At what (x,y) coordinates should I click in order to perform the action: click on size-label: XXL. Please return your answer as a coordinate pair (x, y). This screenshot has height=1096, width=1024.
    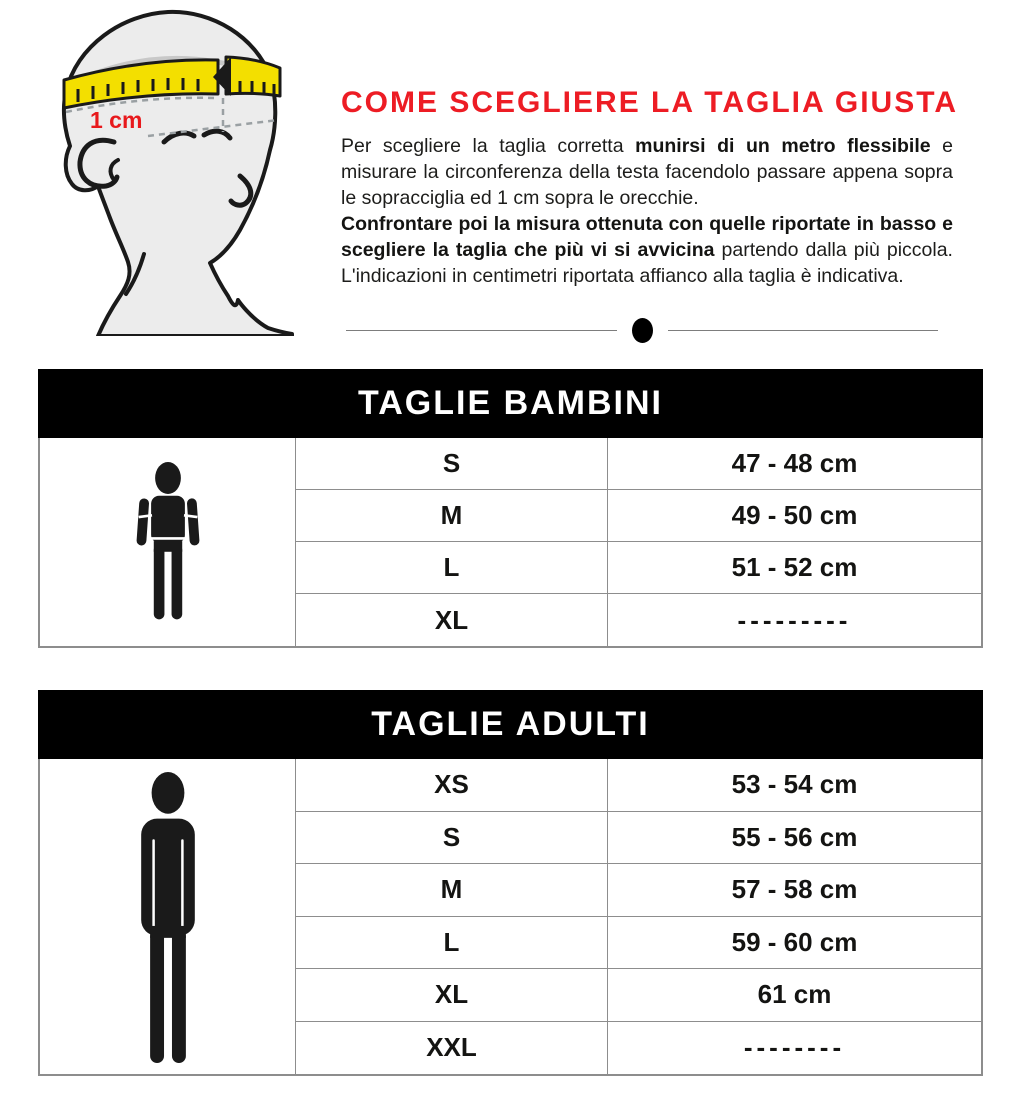
    Looking at the image, I should click on (452, 1047).